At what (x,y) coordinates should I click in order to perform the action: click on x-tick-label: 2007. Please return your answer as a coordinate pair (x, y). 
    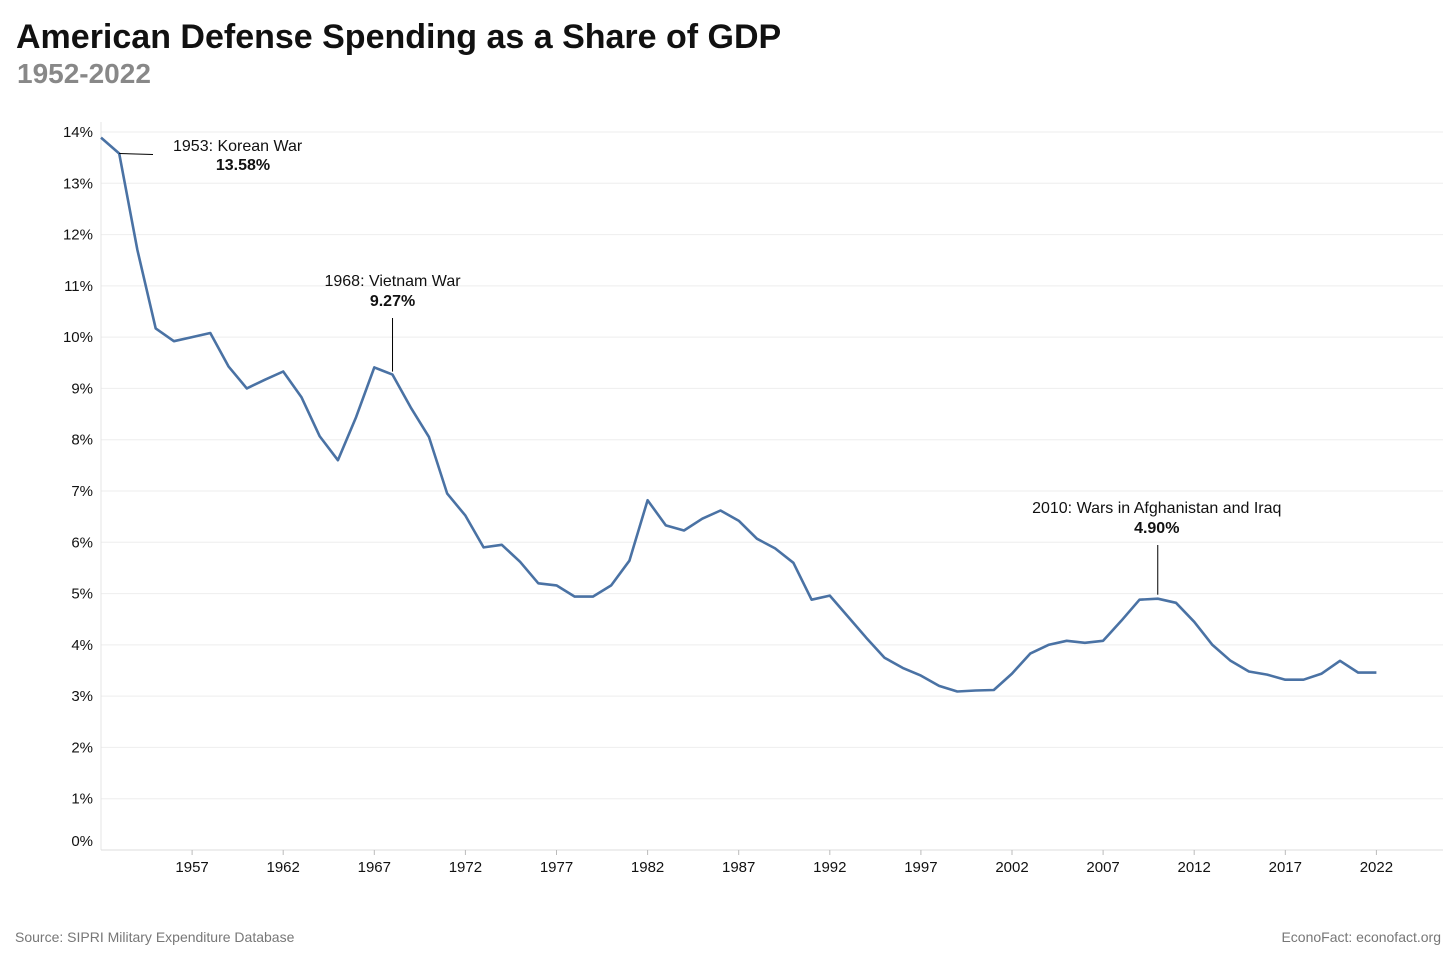
    Looking at the image, I should click on (1102, 867).